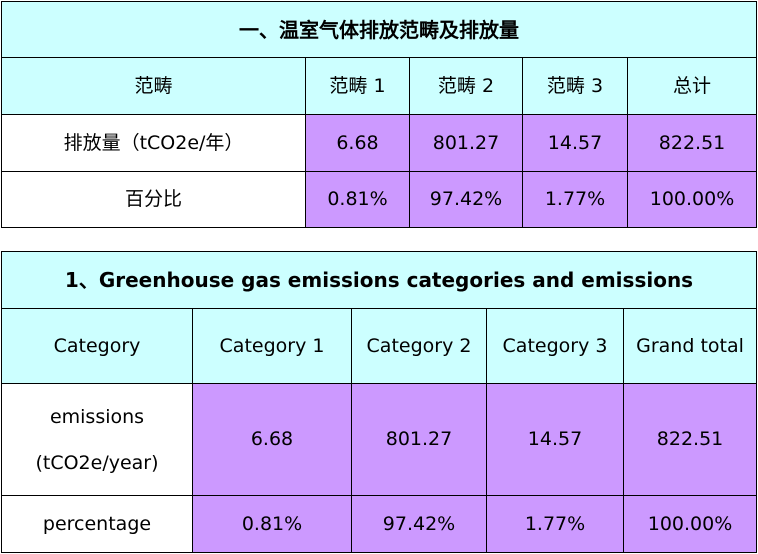 This screenshot has height=554, width=758. What do you see at coordinates (153, 143) in the screenshot?
I see `row-label-emissions: 排放量（tCO2e/年）` at bounding box center [153, 143].